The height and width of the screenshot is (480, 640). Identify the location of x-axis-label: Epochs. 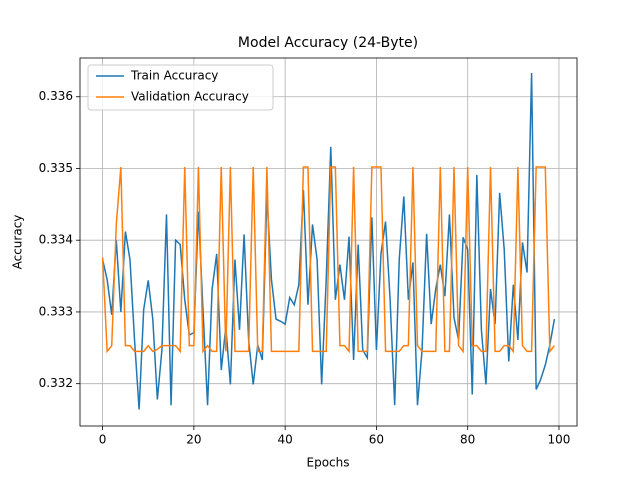
(328, 463).